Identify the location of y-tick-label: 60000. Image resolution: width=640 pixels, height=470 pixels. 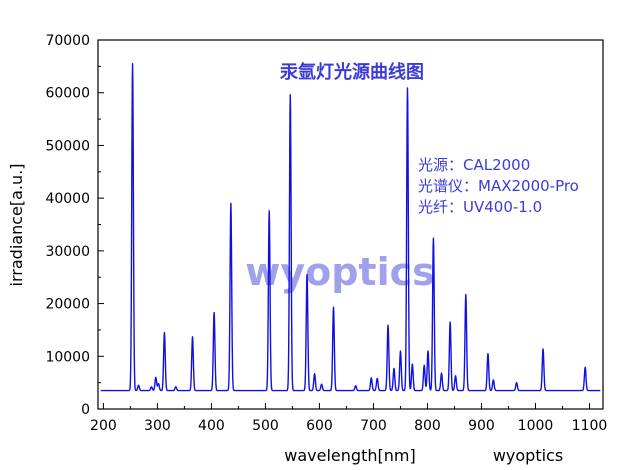
(67, 94).